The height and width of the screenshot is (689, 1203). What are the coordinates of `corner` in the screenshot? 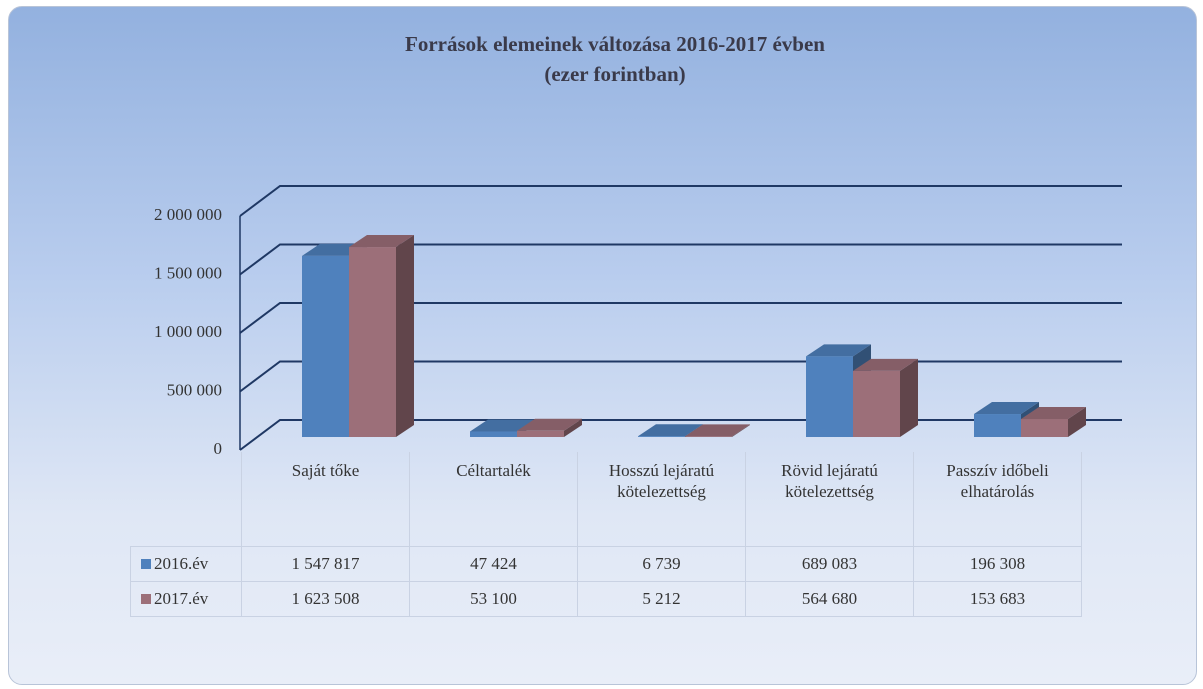 It's located at (186, 499).